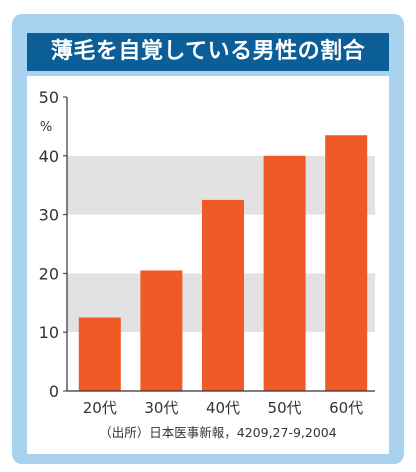 The width and height of the screenshot is (416, 472). I want to click on bar-60代, so click(346, 263).